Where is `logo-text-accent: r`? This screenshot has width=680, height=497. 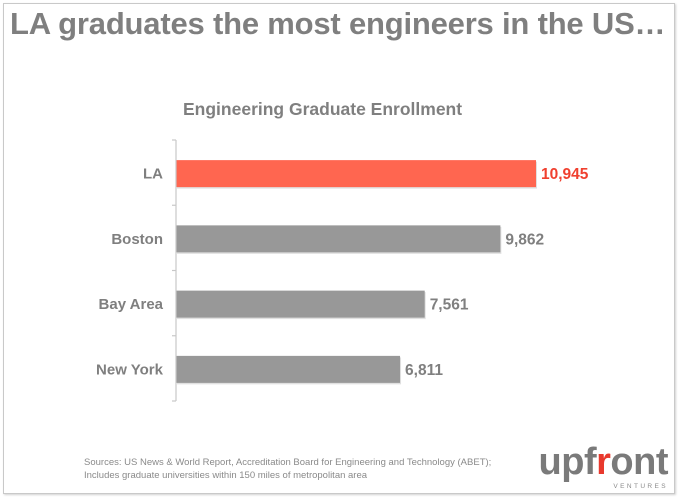 logo-text-accent: r is located at coordinates (603, 462).